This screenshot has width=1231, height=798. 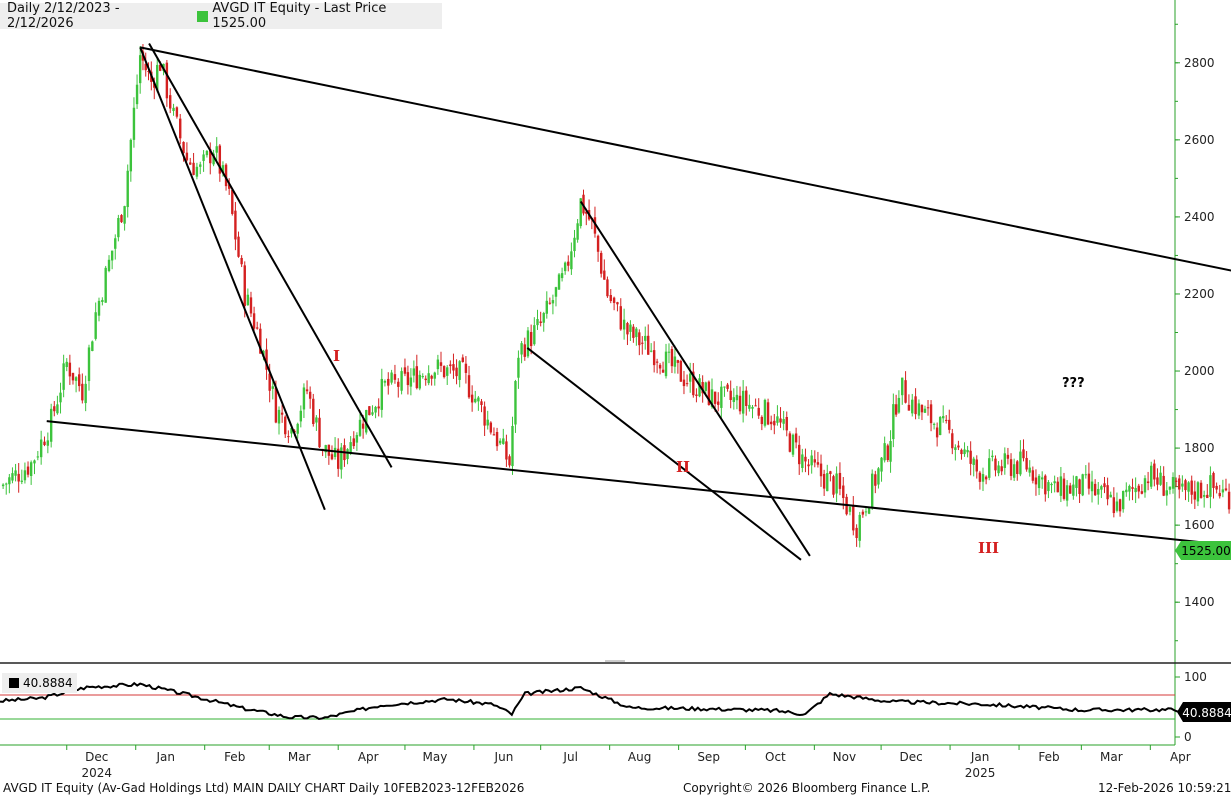 What do you see at coordinates (1199, 140) in the screenshot?
I see `y-tick-label: 2600` at bounding box center [1199, 140].